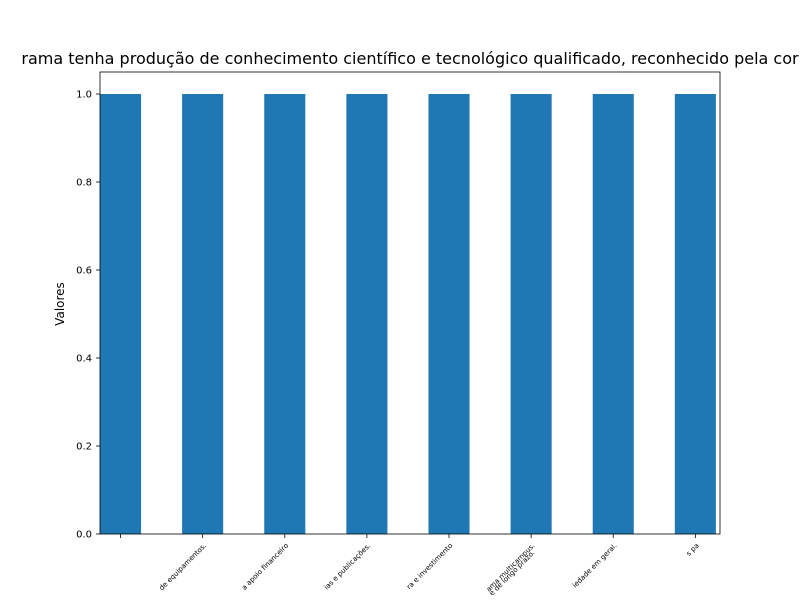  What do you see at coordinates (60, 304) in the screenshot?
I see `y-axis-label: Valores` at bounding box center [60, 304].